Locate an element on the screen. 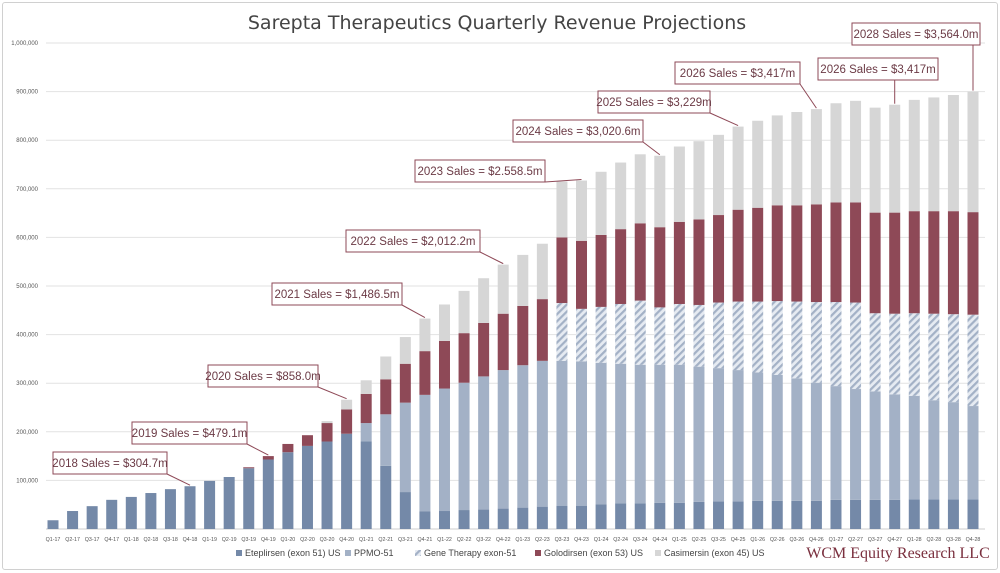  x-tick-label: Q3-24 is located at coordinates (640, 540).